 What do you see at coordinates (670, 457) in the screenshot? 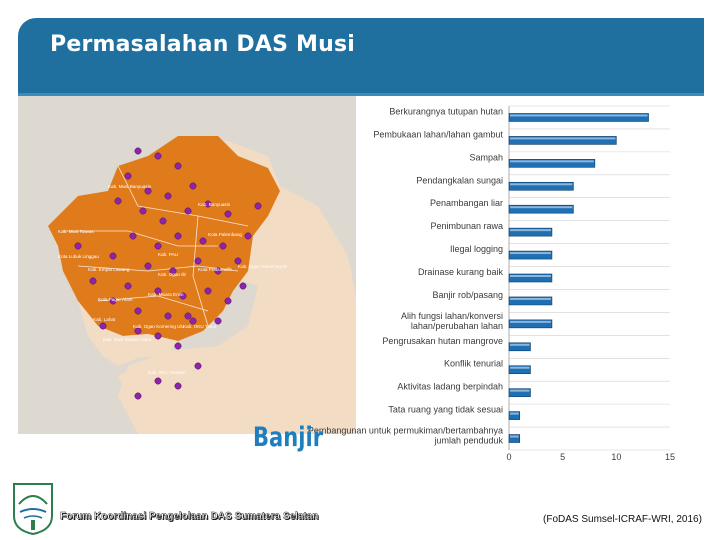
I see `x-tick-label-3: 15` at bounding box center [670, 457].